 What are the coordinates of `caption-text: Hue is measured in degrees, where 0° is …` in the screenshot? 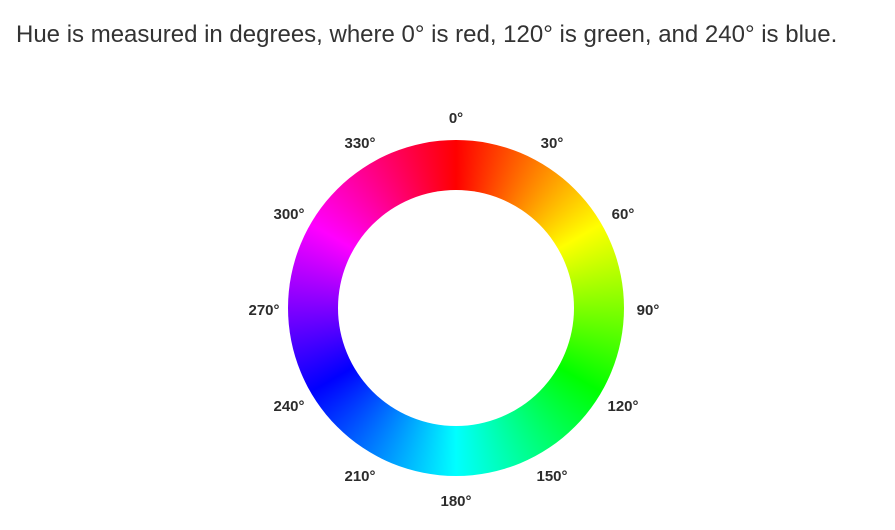 It's located at (427, 34).